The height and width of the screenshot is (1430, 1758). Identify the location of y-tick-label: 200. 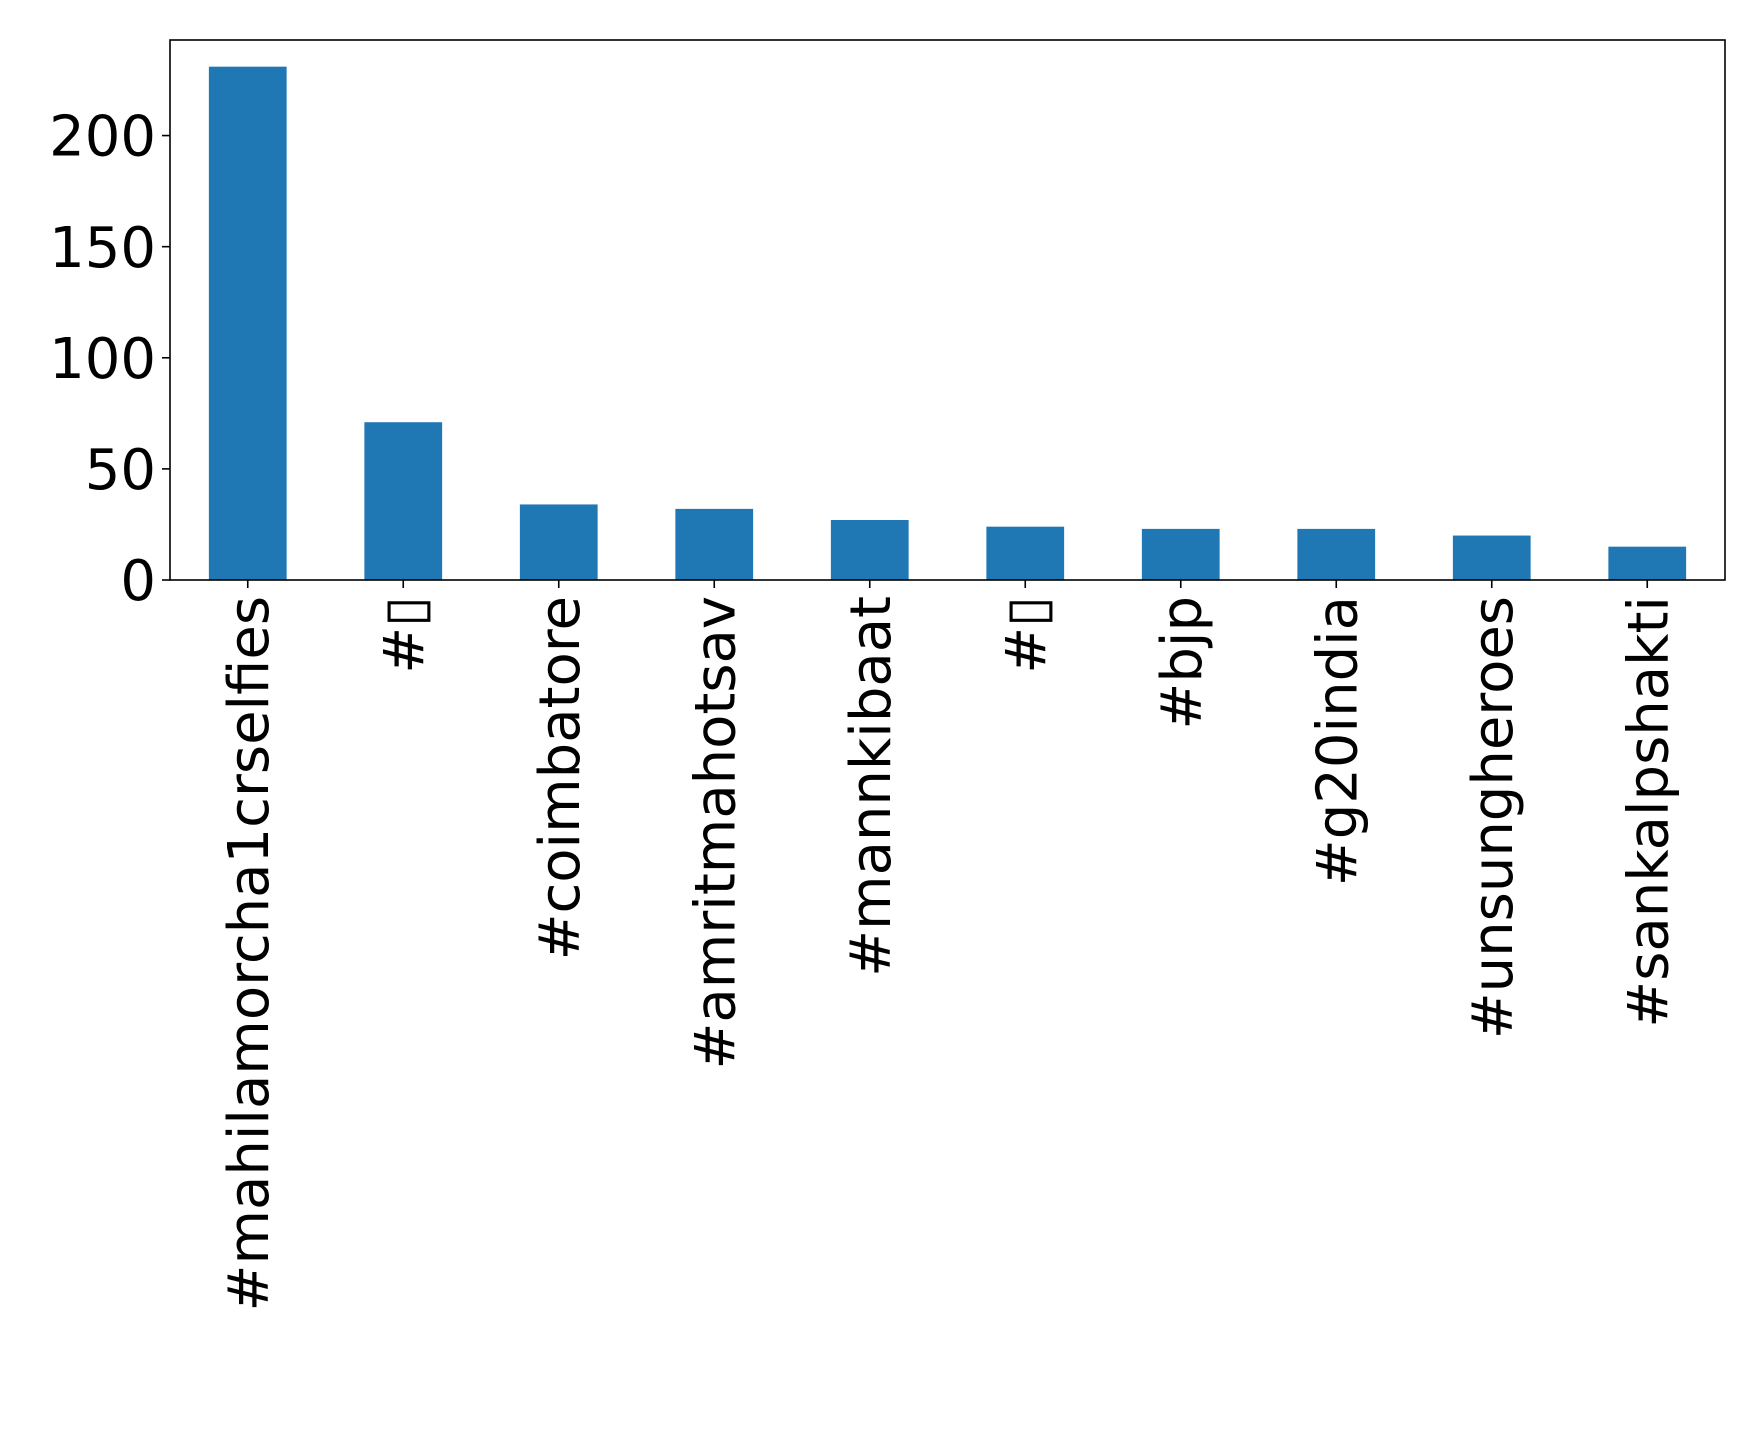
(102, 137).